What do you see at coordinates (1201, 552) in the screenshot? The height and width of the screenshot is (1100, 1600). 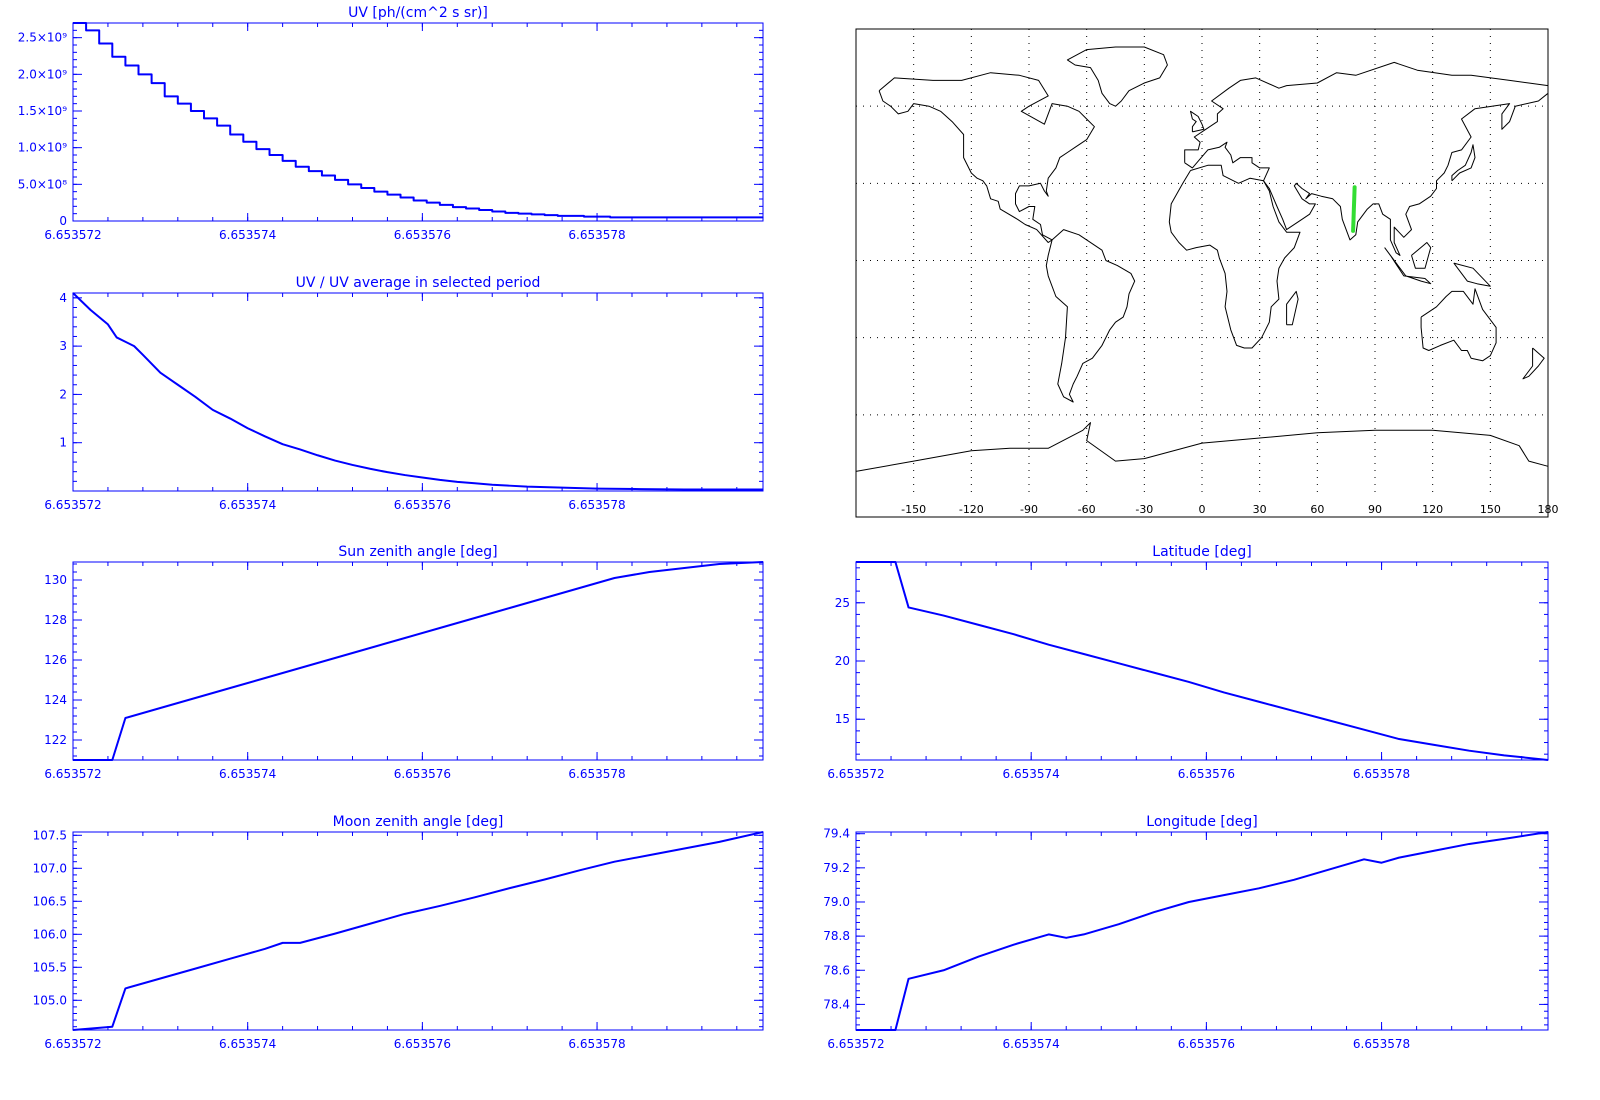 I see `chart-title: Latitude [deg]` at bounding box center [1201, 552].